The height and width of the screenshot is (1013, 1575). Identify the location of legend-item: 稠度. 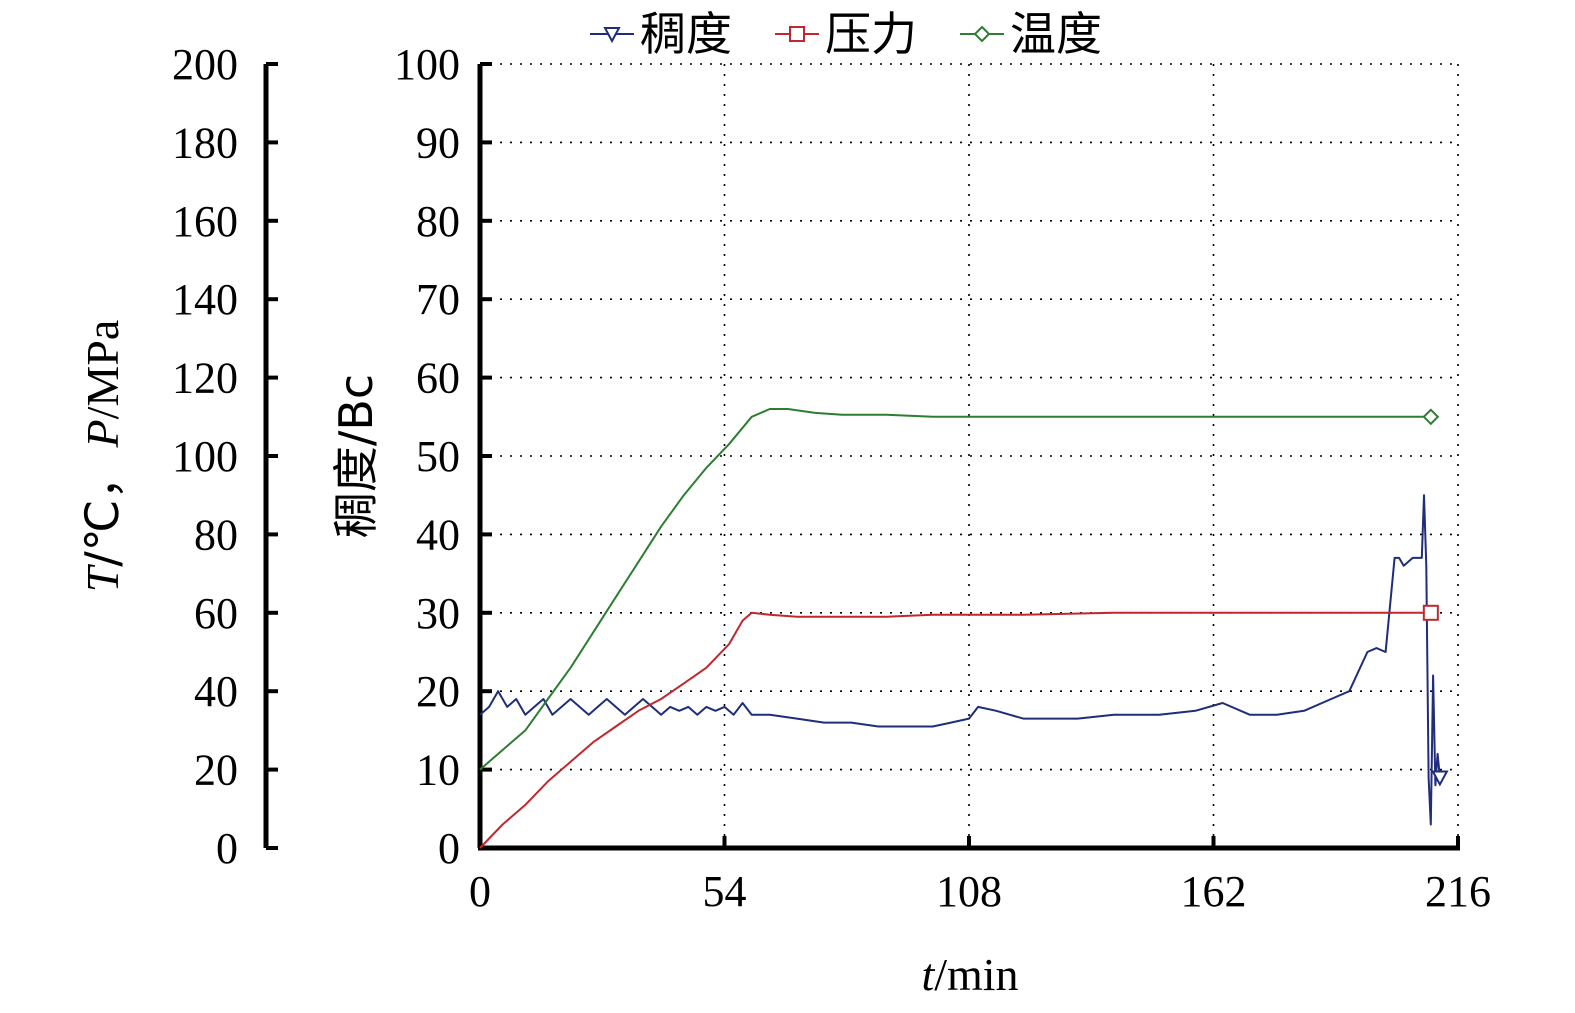
(661, 34).